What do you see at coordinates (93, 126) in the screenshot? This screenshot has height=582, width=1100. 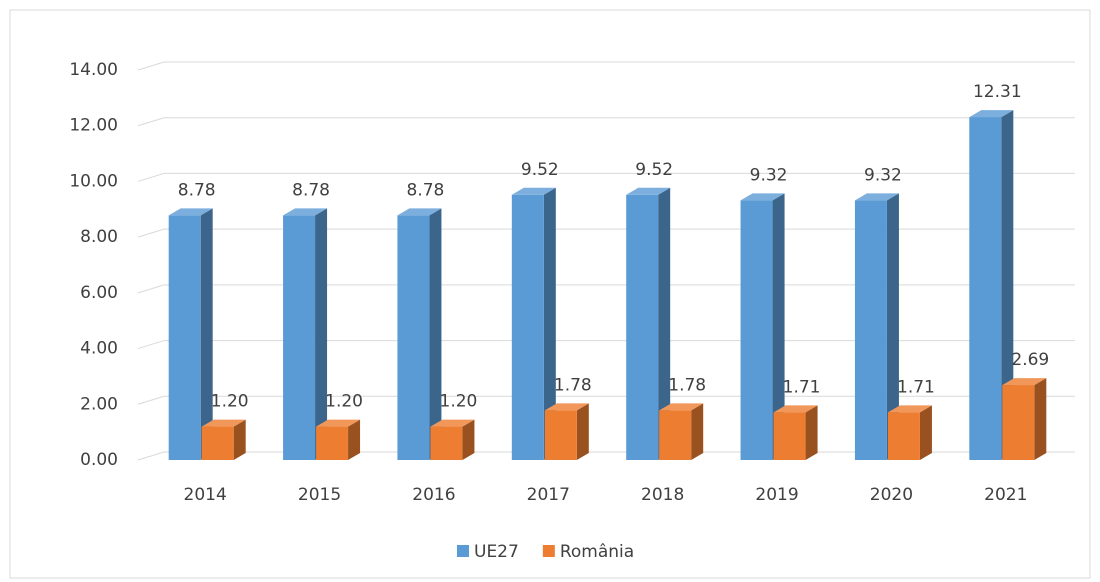 I see `y-tick-label: 12.00` at bounding box center [93, 126].